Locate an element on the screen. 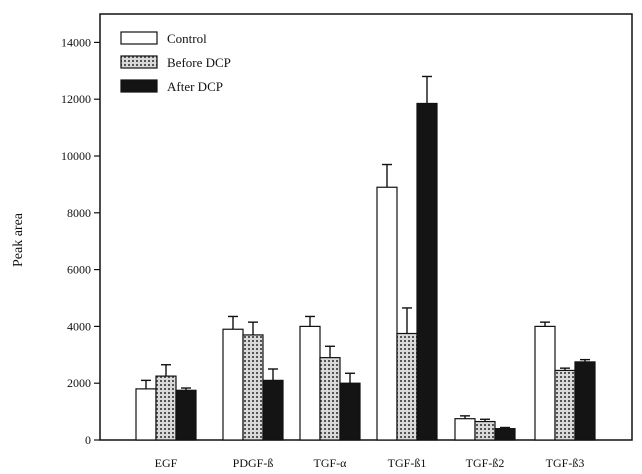  x-tick-label: EGF is located at coordinates (166, 463).